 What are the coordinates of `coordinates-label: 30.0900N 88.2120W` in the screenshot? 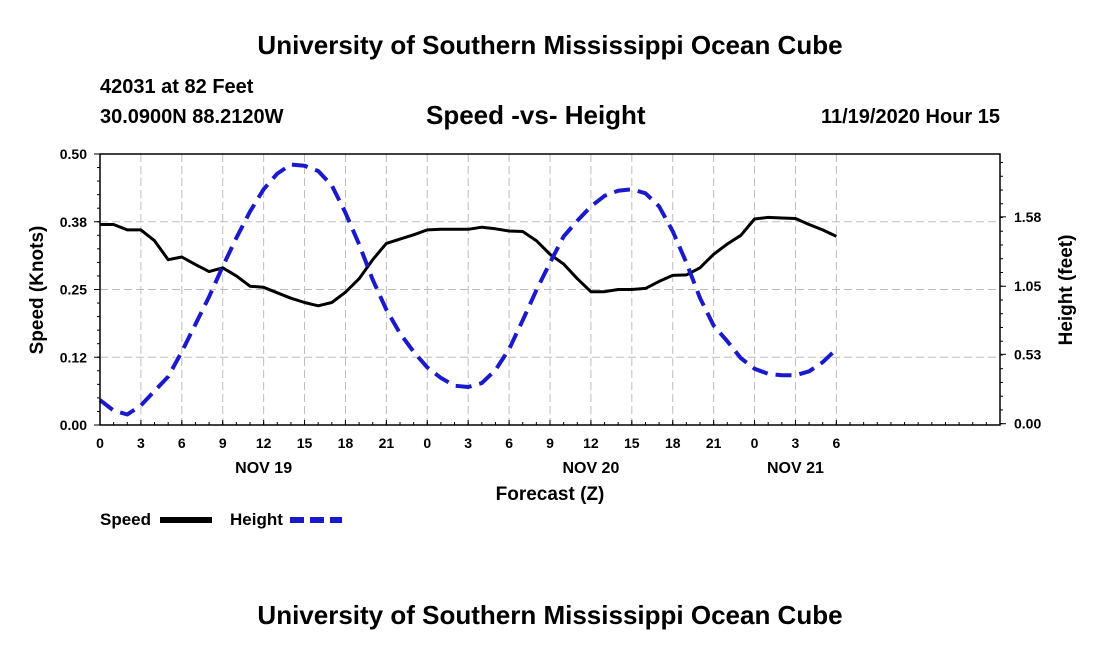 It's located at (192, 117).